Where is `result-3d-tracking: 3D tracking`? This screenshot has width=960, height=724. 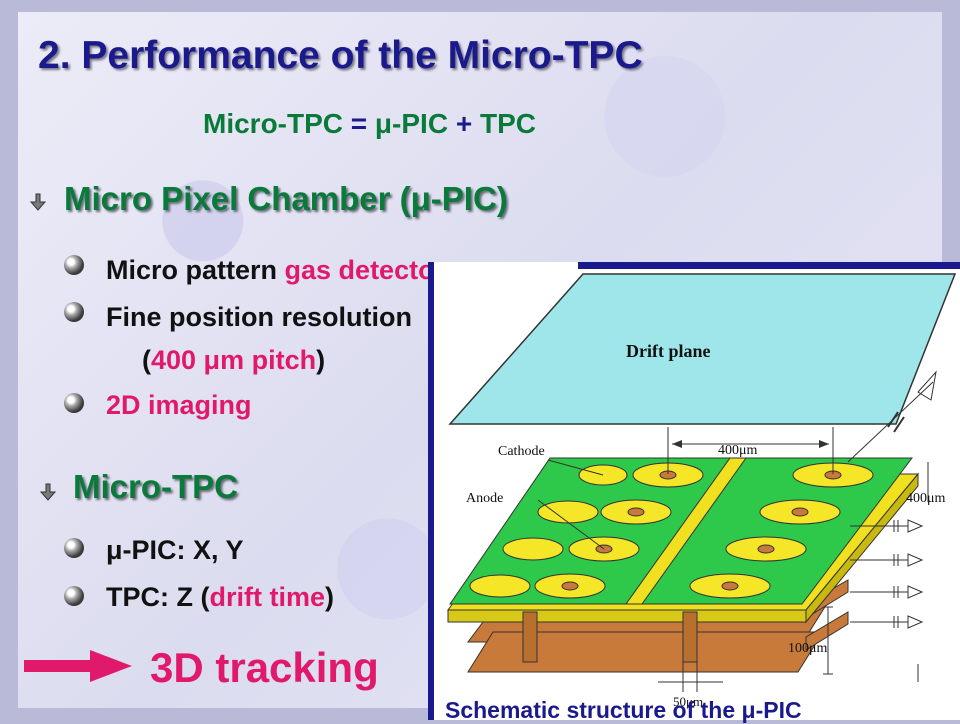
result-3d-tracking: 3D tracking is located at coordinates (264, 667).